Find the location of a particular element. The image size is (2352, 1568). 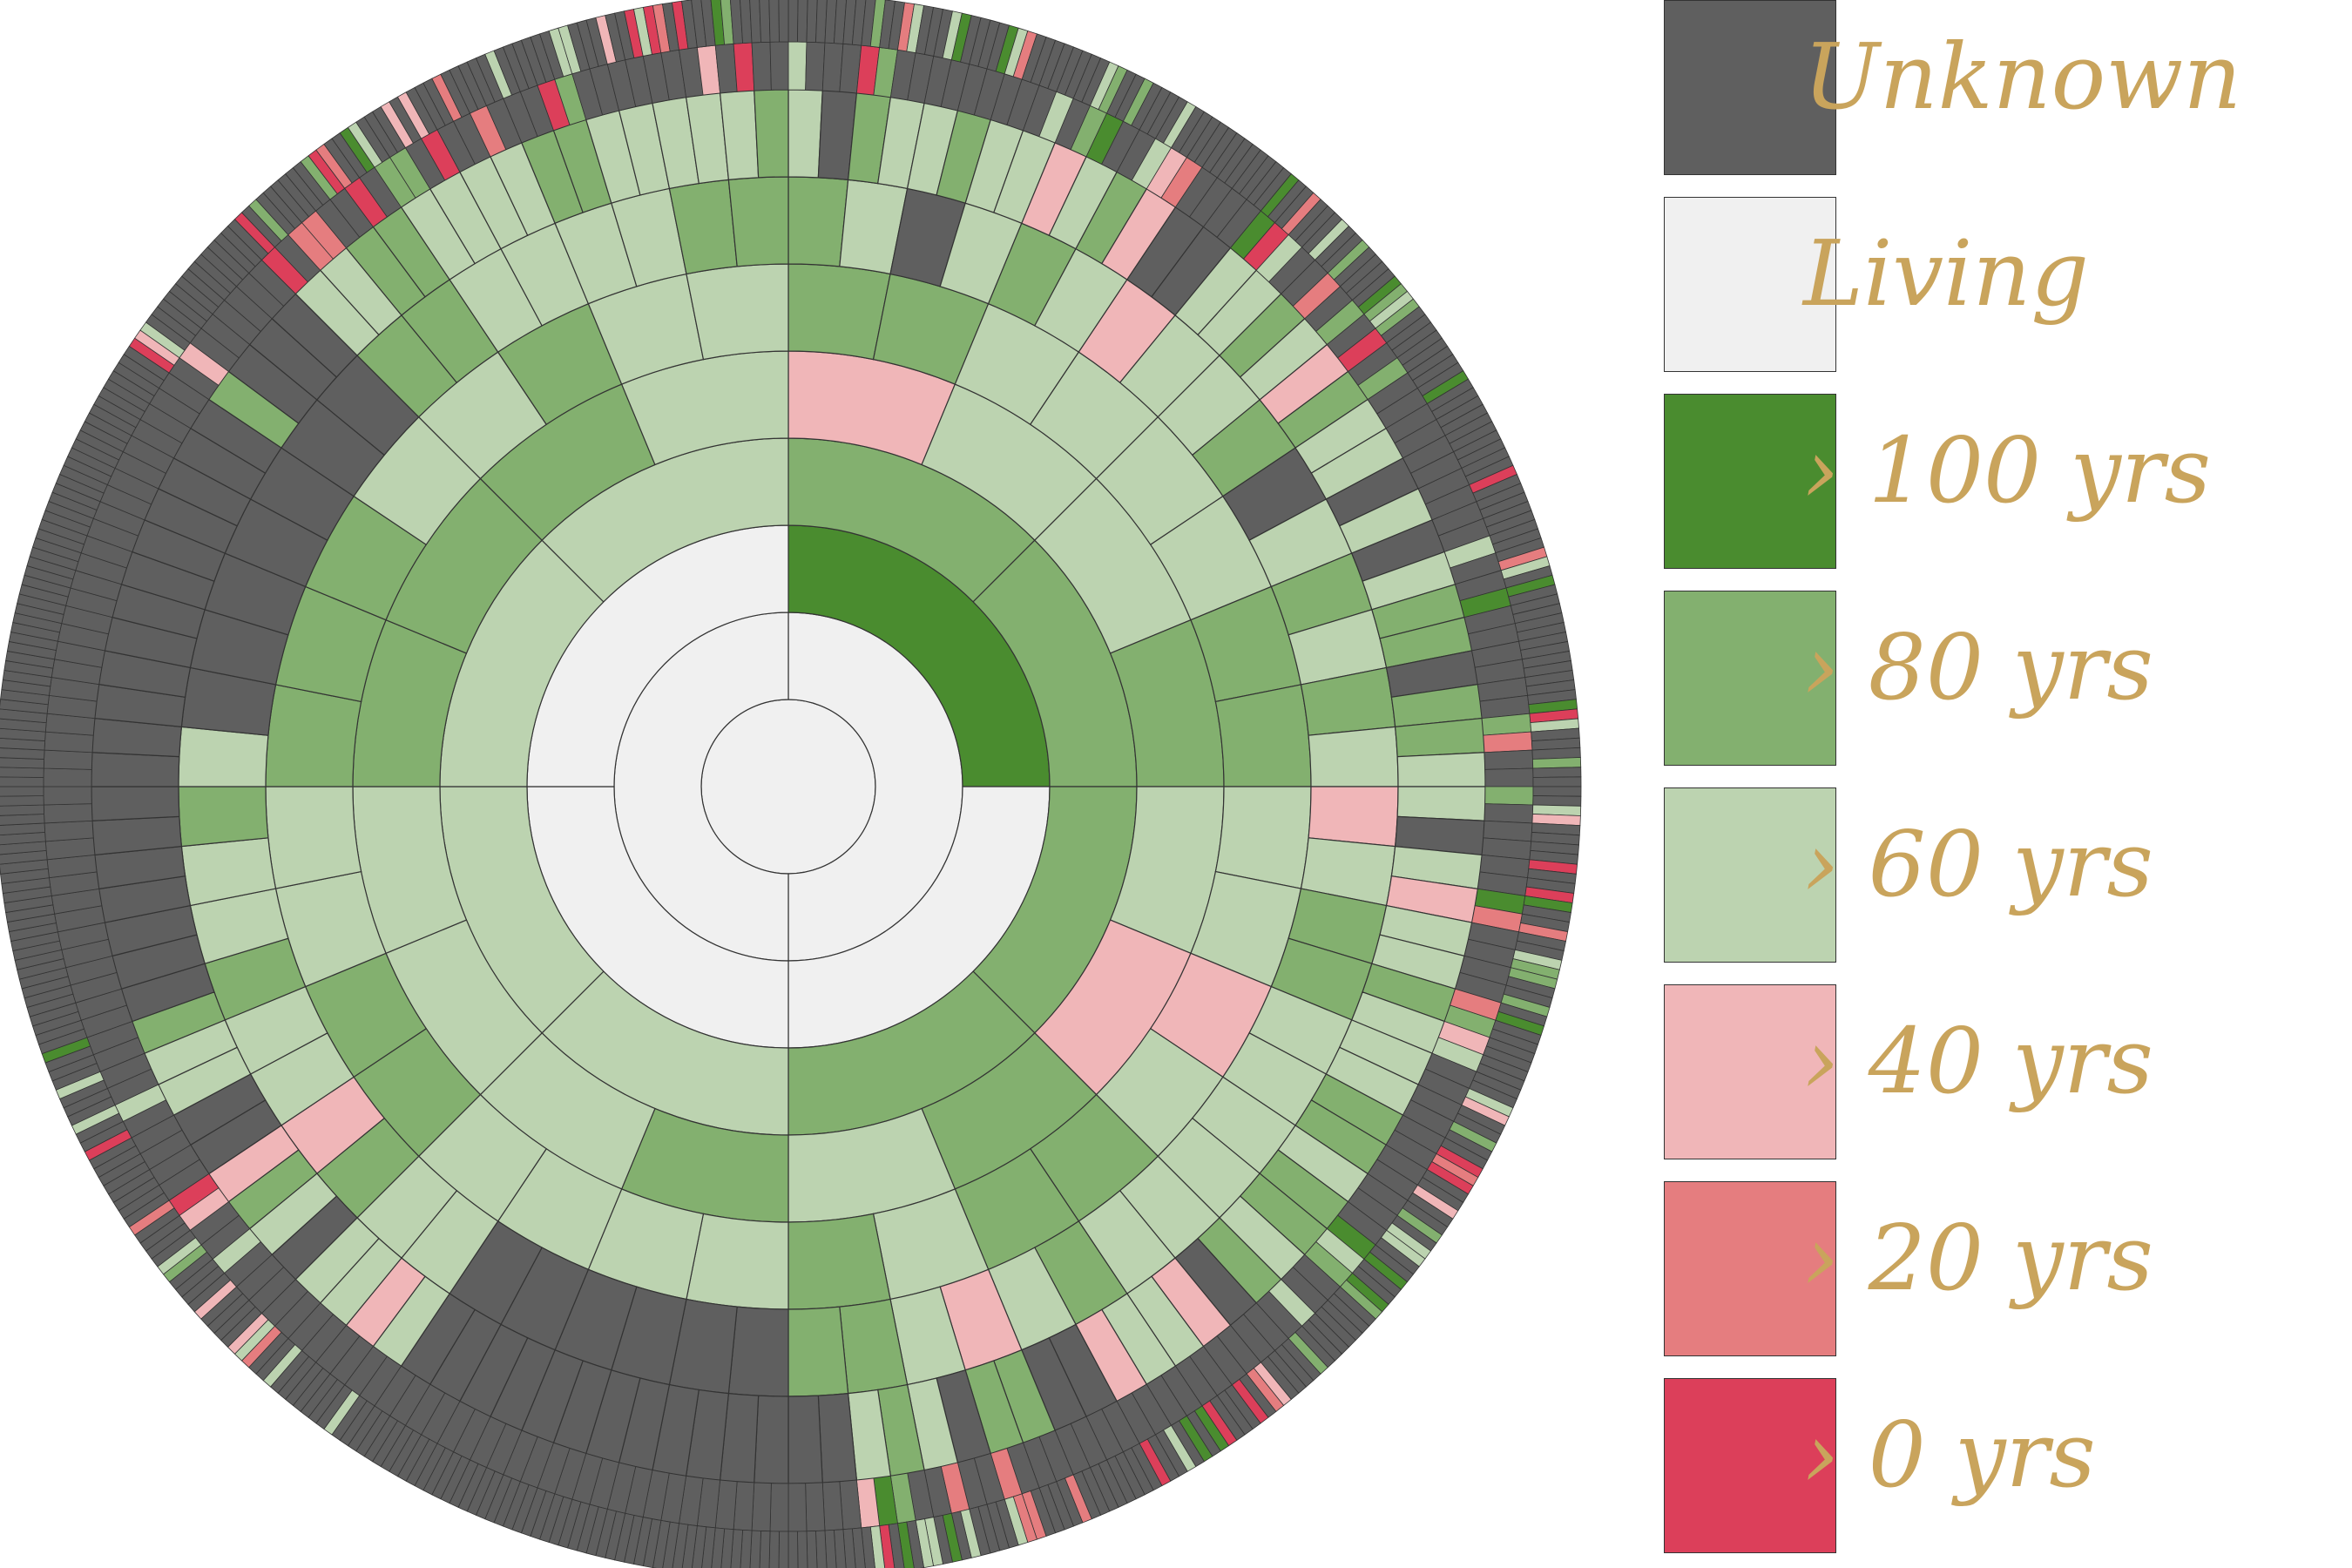

legend-label-gt60: › 60 yrs is located at coordinates (1978, 864).